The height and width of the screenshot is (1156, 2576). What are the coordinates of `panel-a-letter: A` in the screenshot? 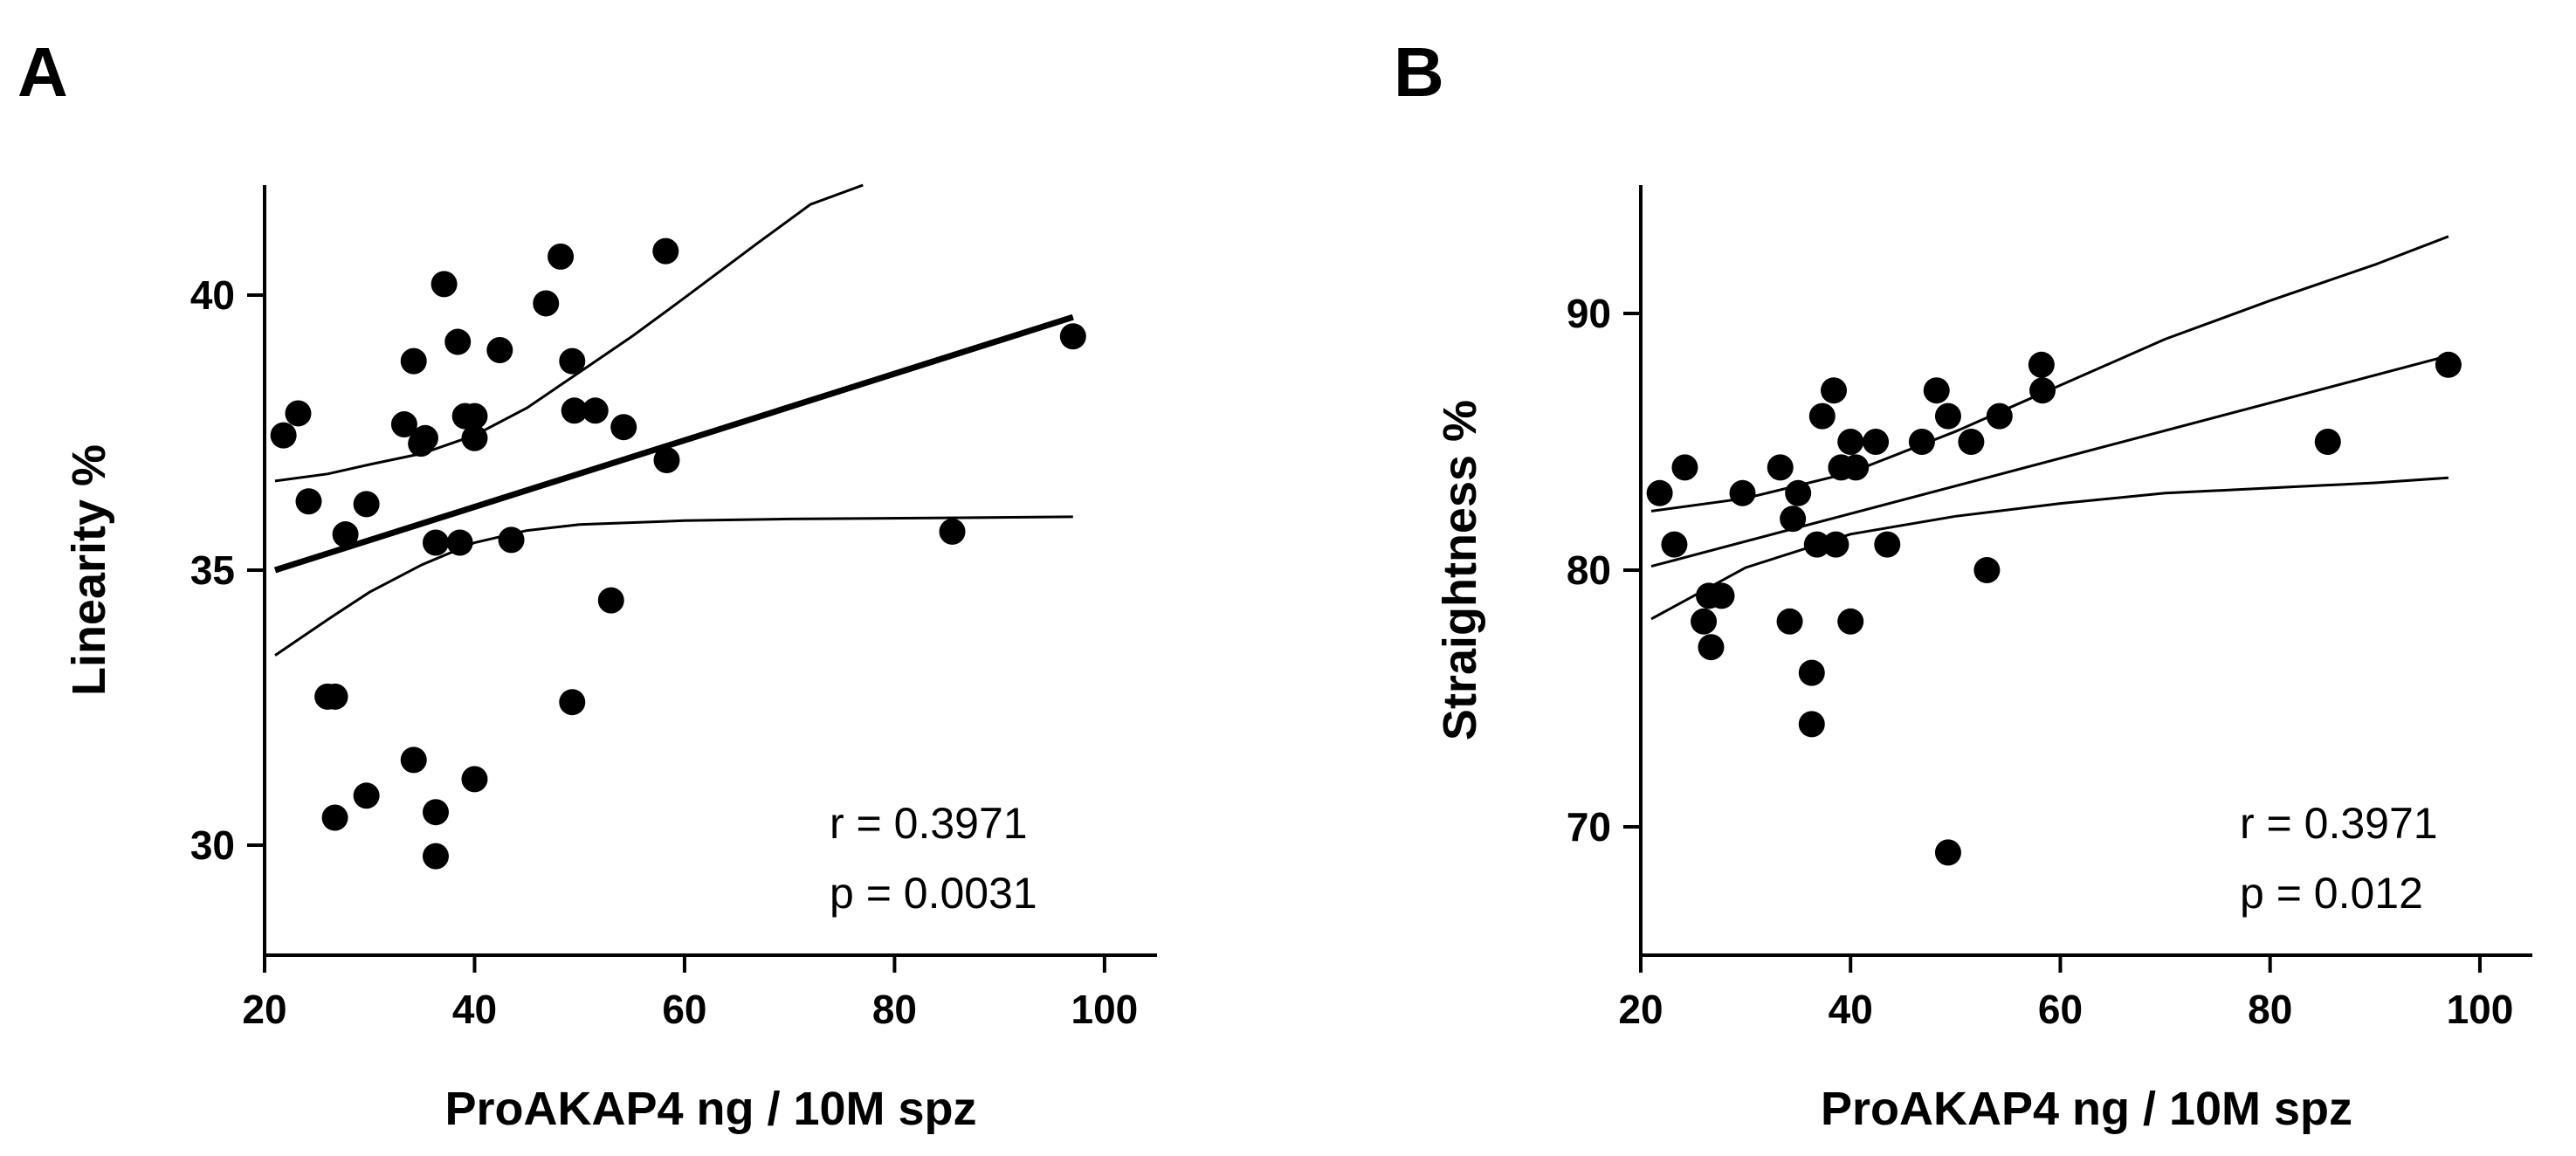 It's located at (42, 72).